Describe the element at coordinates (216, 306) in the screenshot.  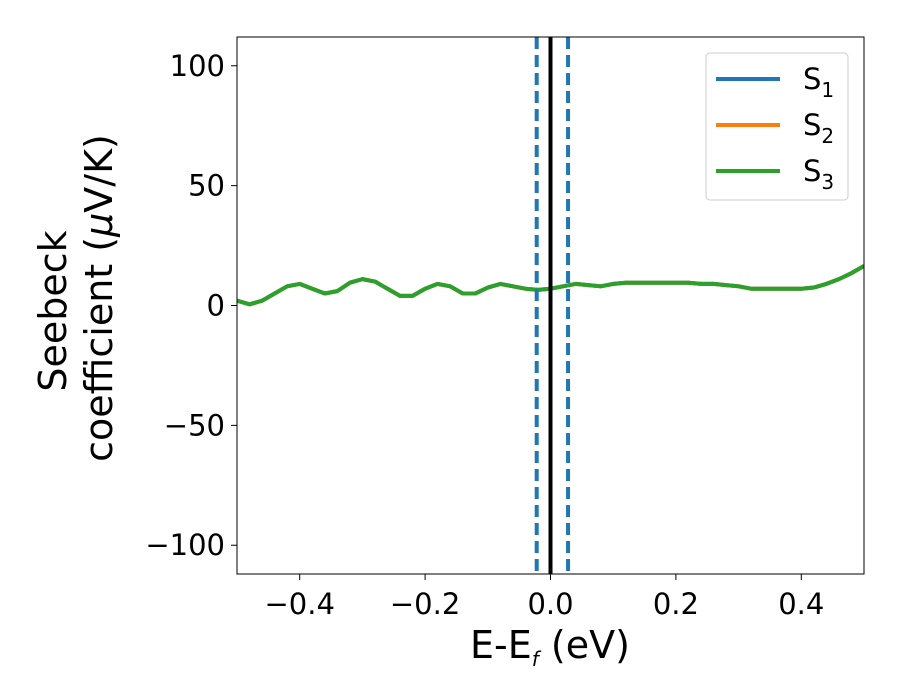
I see `y-tick-label: 0` at that location.